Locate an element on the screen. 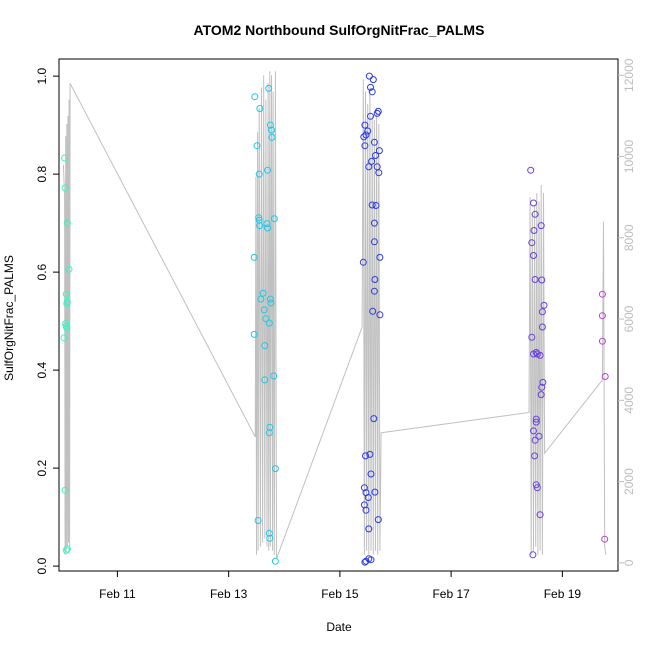 The image size is (650, 650). x-tick-label: Feb 19 is located at coordinates (563, 594).